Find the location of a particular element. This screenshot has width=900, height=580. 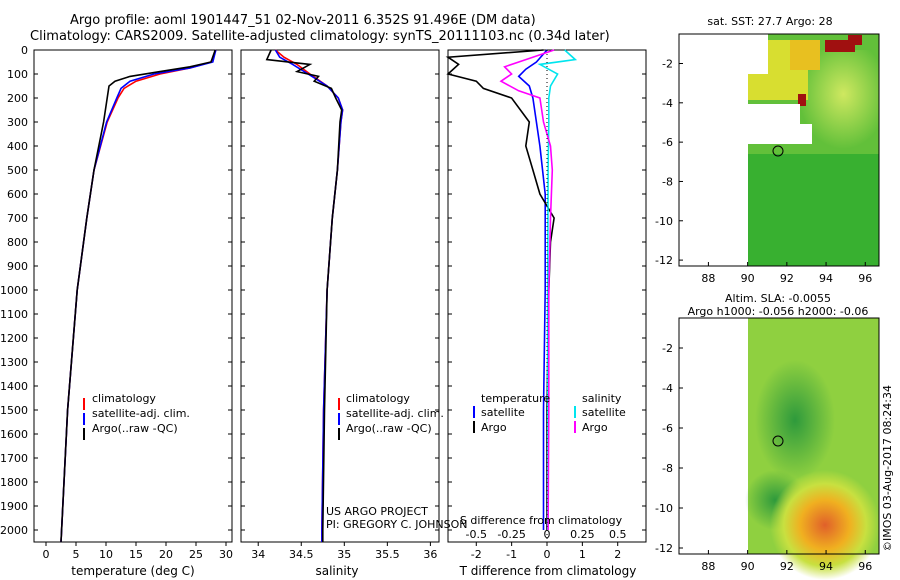

x-tick-label: 5 is located at coordinates (76, 554).